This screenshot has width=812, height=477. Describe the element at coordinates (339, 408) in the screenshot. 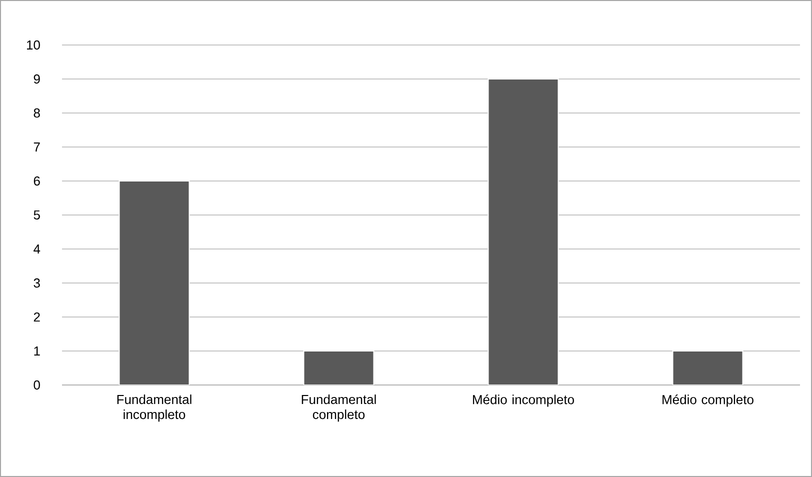

I see `x-tick-label: Fundamental completo` at that location.